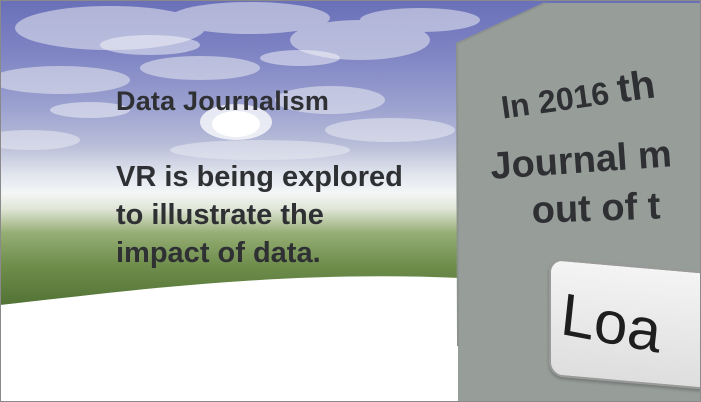  Describe the element at coordinates (223, 101) in the screenshot. I see `left-panel-title: Data Journalism` at that location.